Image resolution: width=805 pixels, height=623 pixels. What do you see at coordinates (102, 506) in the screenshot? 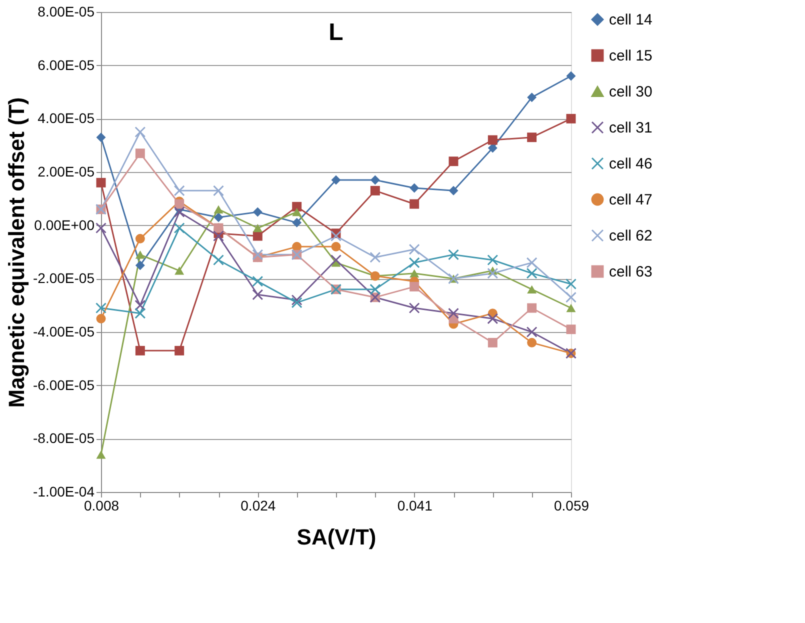
I see `x-tick-label: 0.008` at bounding box center [102, 506].